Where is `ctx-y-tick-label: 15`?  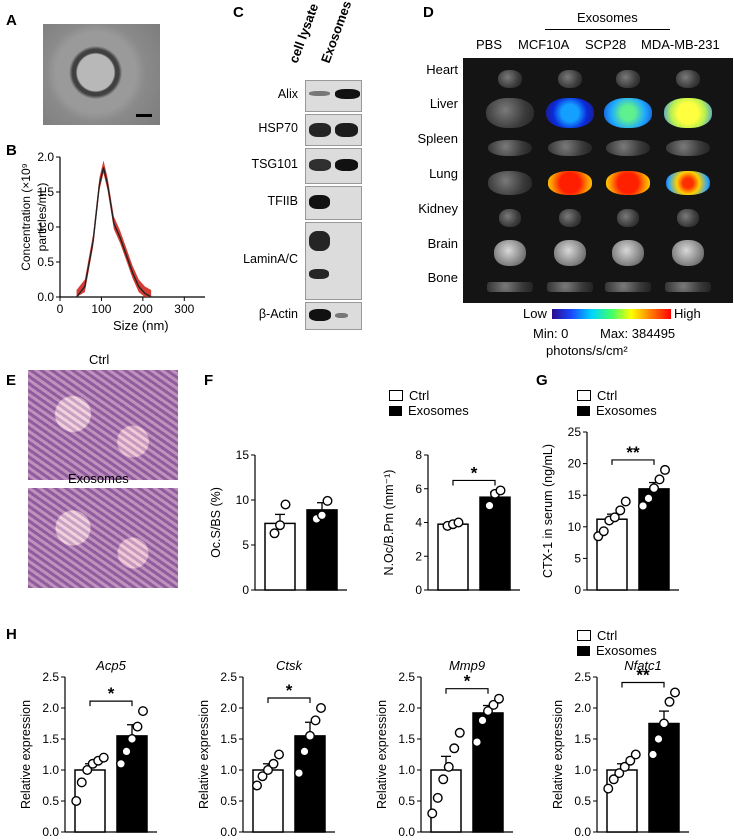
ctx-y-tick-label: 15 is located at coordinates (575, 495).